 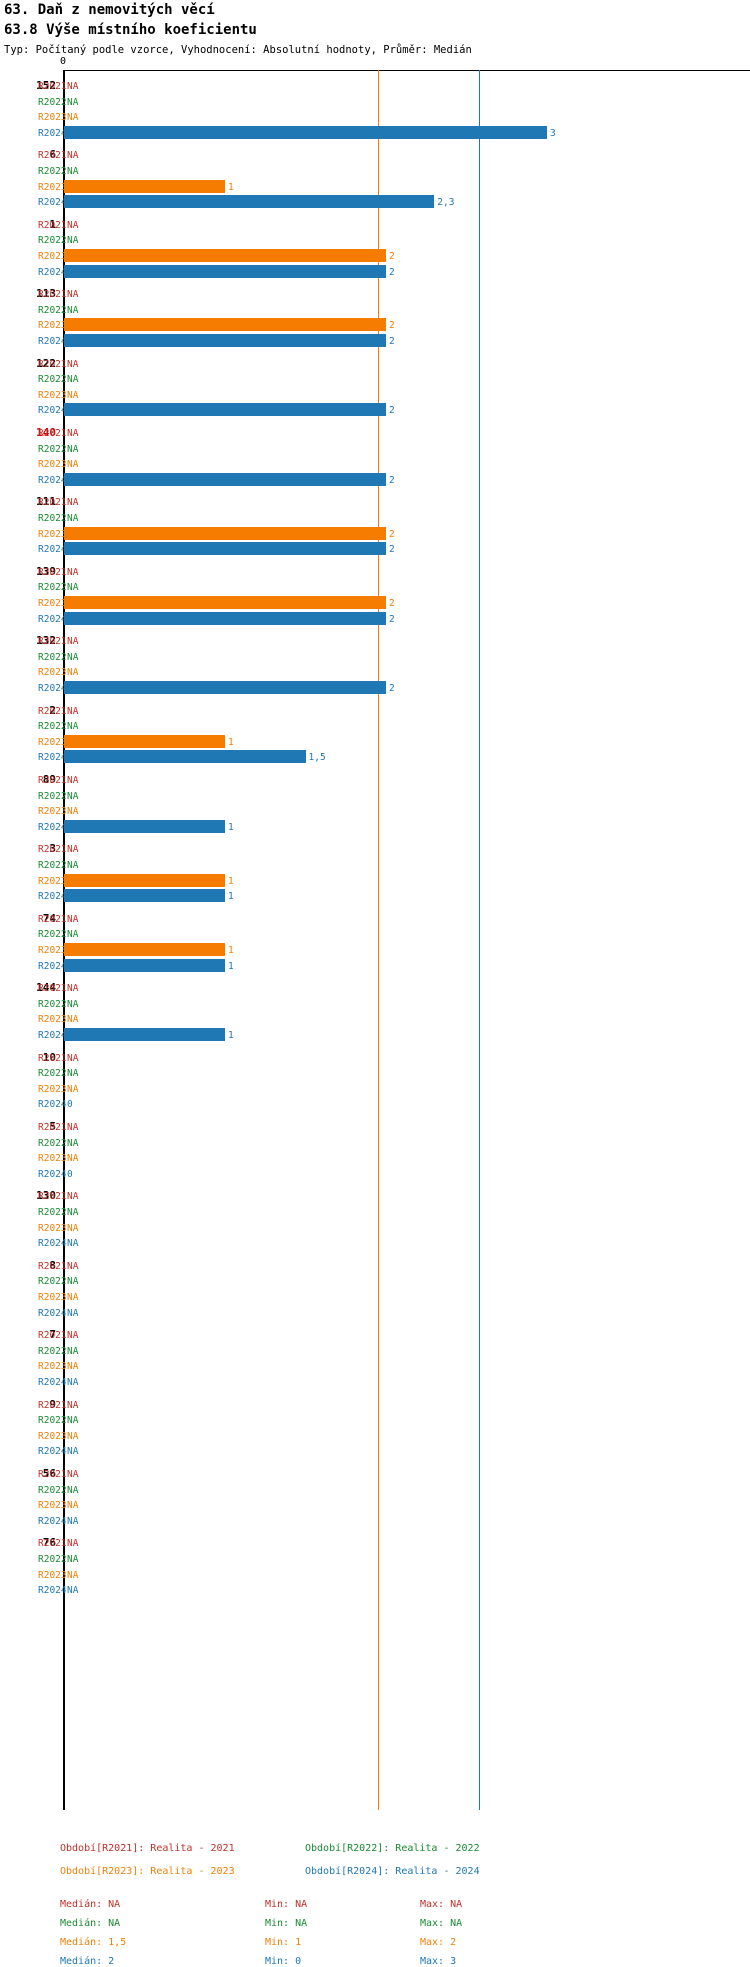 What do you see at coordinates (286, 1923) in the screenshot?
I see `stat-min-1: Min: NA` at bounding box center [286, 1923].